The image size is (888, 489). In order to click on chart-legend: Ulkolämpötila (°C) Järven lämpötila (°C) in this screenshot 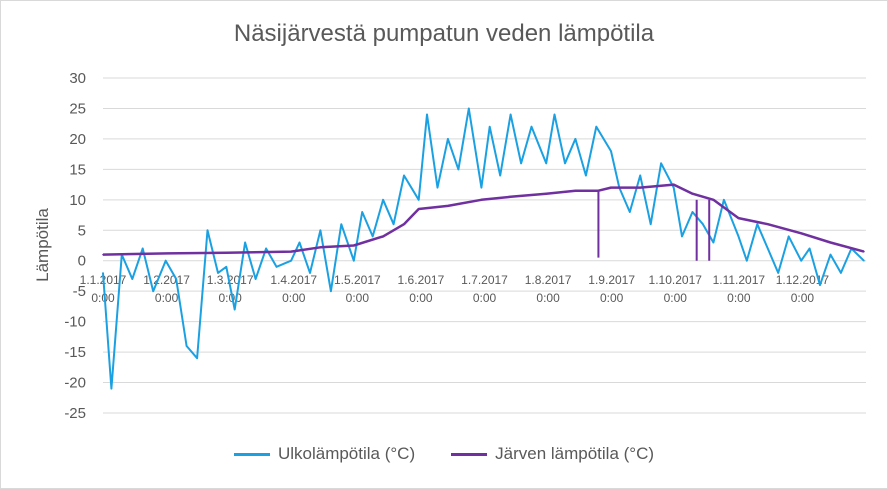, I will do `click(444, 454)`.